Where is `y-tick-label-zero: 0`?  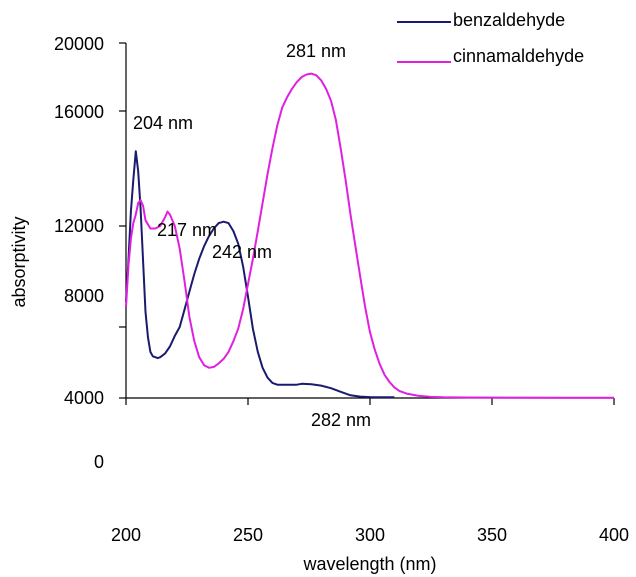 y-tick-label-zero: 0 is located at coordinates (99, 462).